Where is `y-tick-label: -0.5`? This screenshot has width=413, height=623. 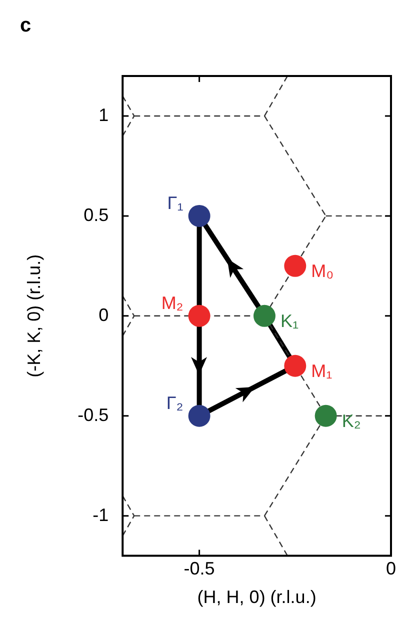 y-tick-label: -0.5 is located at coordinates (93, 414).